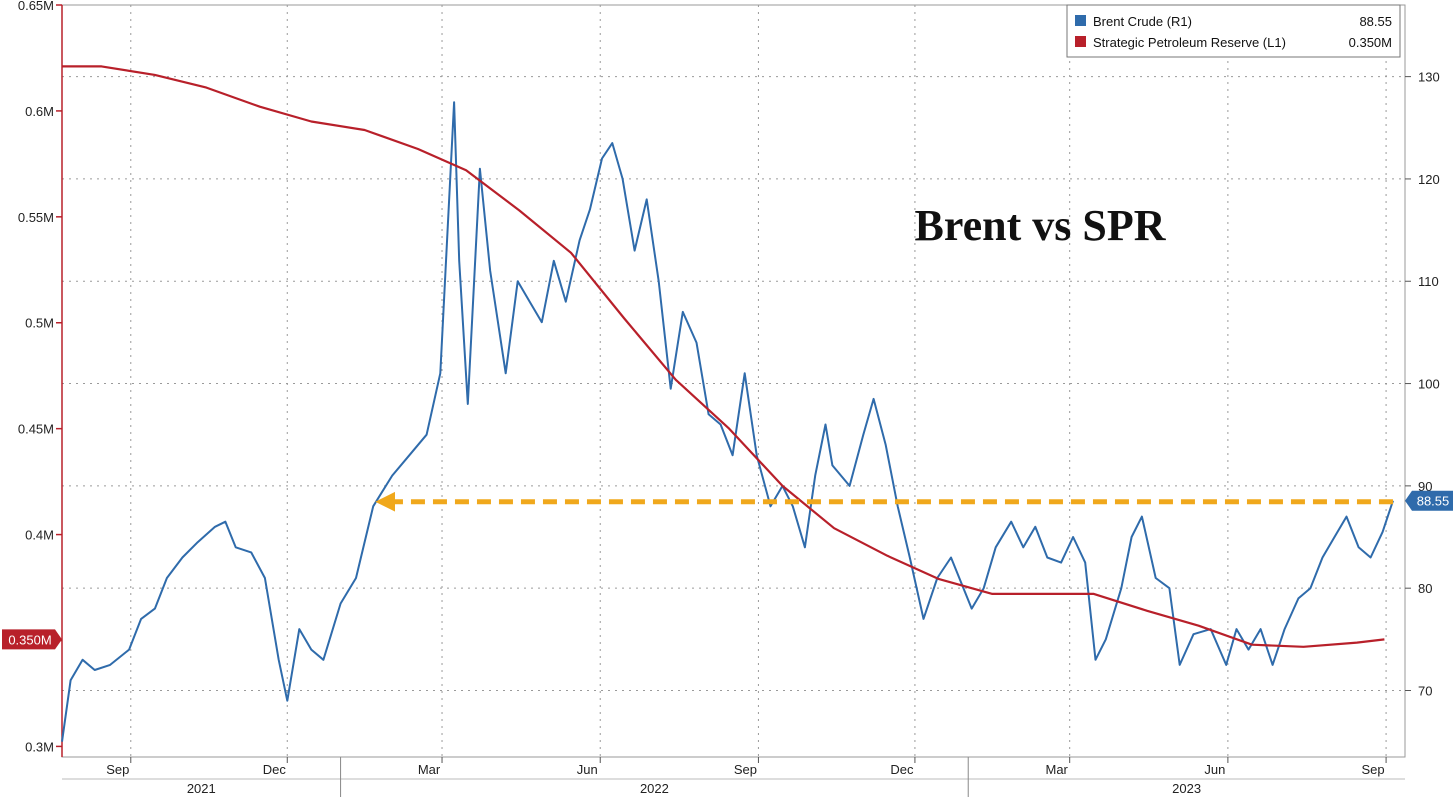  I want to click on spr-last-value-badge, so click(32, 639).